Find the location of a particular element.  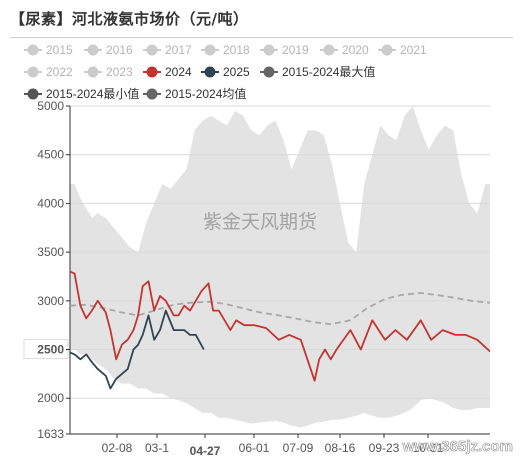

legend-label: 2015 is located at coordinates (59, 50).